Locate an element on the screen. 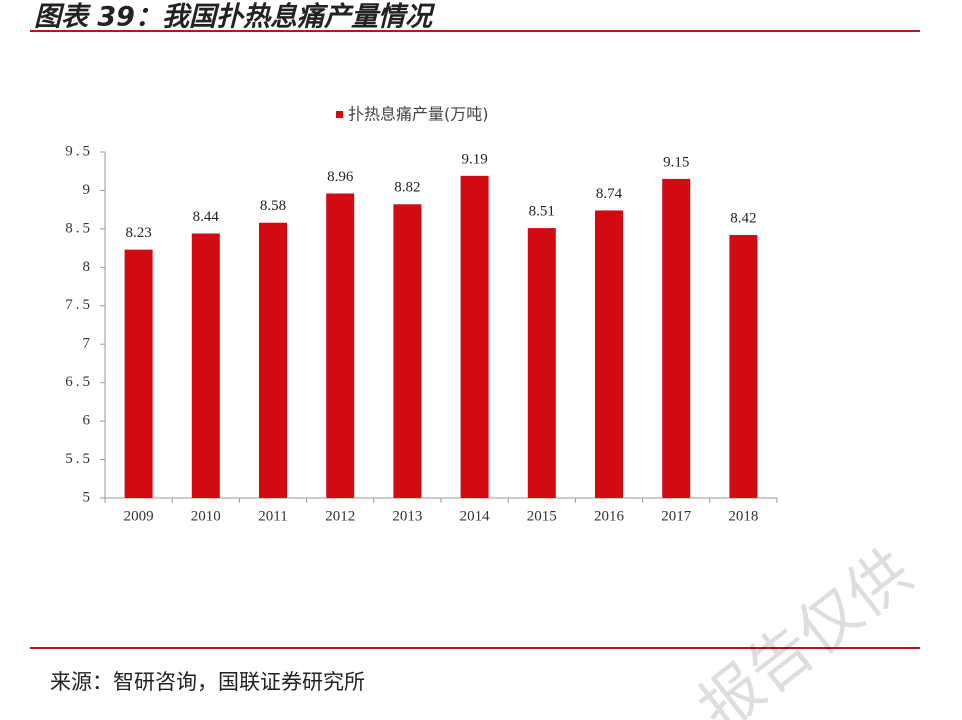 This screenshot has width=962, height=720. watermark: 报告仅供 is located at coordinates (805, 627).